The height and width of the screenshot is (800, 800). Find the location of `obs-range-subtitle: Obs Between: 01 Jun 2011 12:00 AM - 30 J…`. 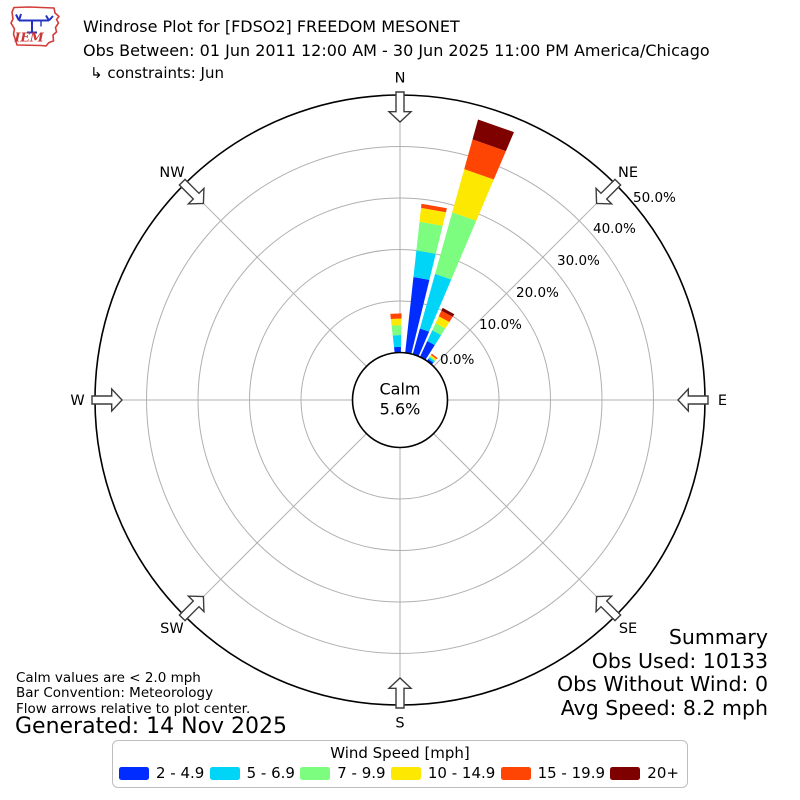

obs-range-subtitle: Obs Between: 01 Jun 2011 12:00 AM - 30 J… is located at coordinates (396, 50).